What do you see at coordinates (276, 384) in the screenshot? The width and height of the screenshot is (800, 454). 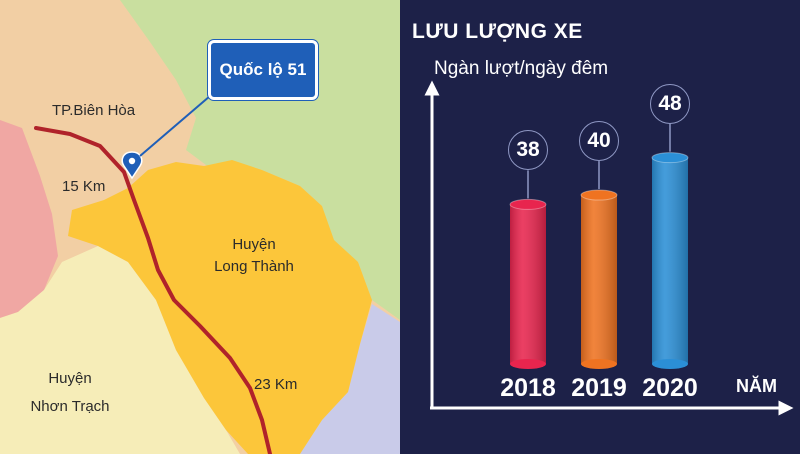 I see `label-distance-23km: 23 Km` at bounding box center [276, 384].